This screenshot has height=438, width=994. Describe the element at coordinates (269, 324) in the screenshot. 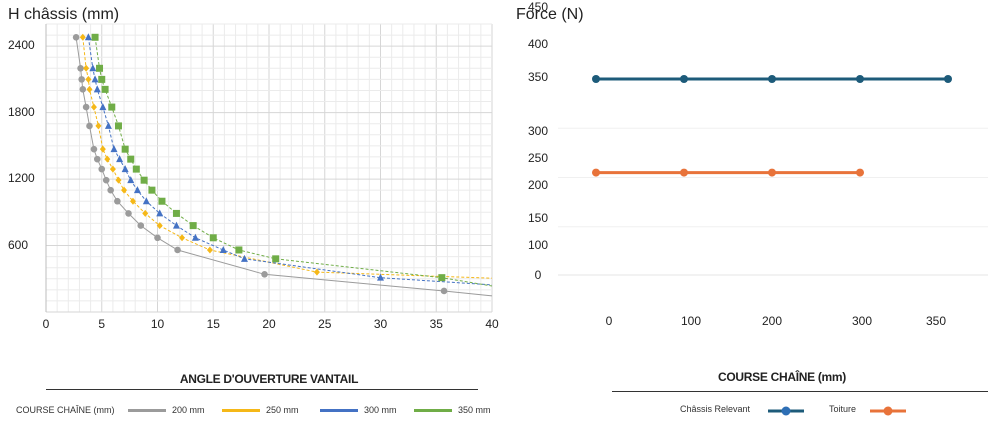

I see `left-x-tick-label: 20` at that location.